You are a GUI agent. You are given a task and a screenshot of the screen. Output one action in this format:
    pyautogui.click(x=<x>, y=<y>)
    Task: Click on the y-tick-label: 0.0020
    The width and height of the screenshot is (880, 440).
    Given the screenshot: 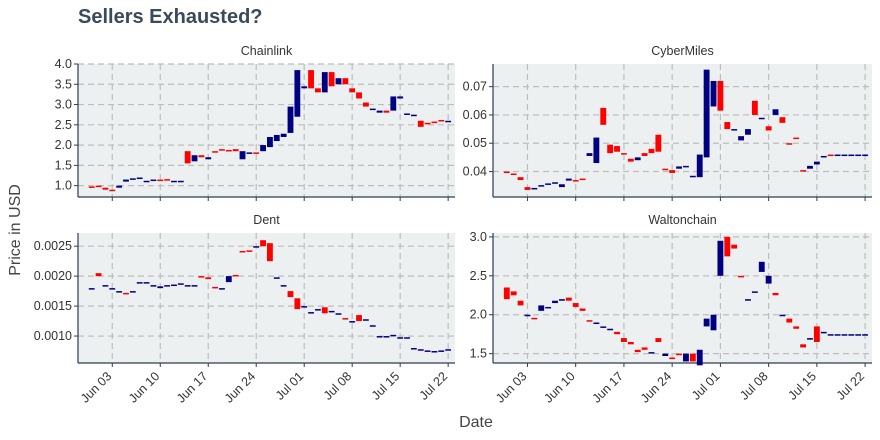 What is the action you would take?
    pyautogui.click(x=53, y=276)
    